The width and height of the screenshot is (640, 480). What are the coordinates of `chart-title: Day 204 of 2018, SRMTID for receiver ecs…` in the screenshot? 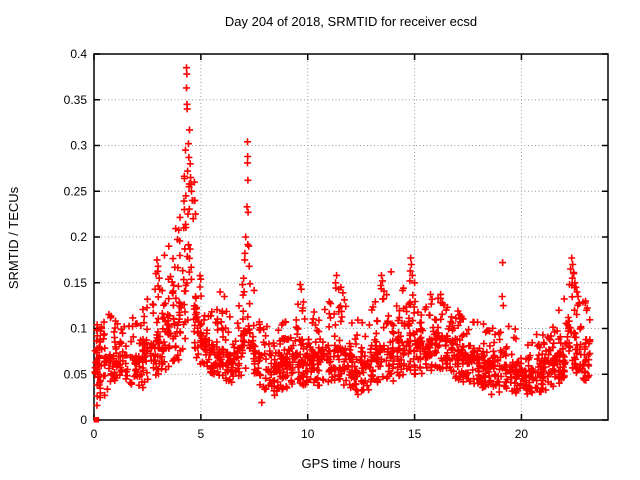 It's located at (351, 21).